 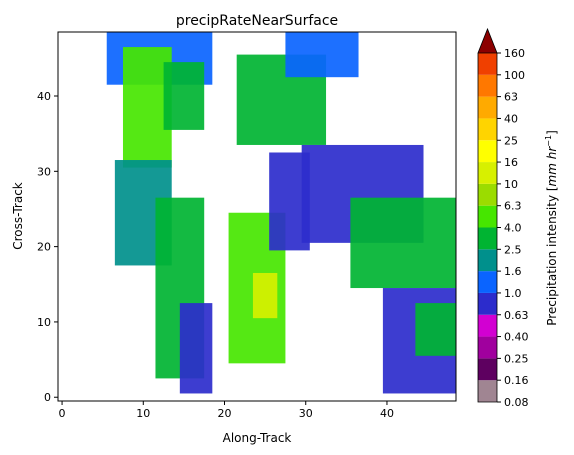 I want to click on colorbar-label: Precipitation intensity [mm hr−1], so click(x=551, y=228).